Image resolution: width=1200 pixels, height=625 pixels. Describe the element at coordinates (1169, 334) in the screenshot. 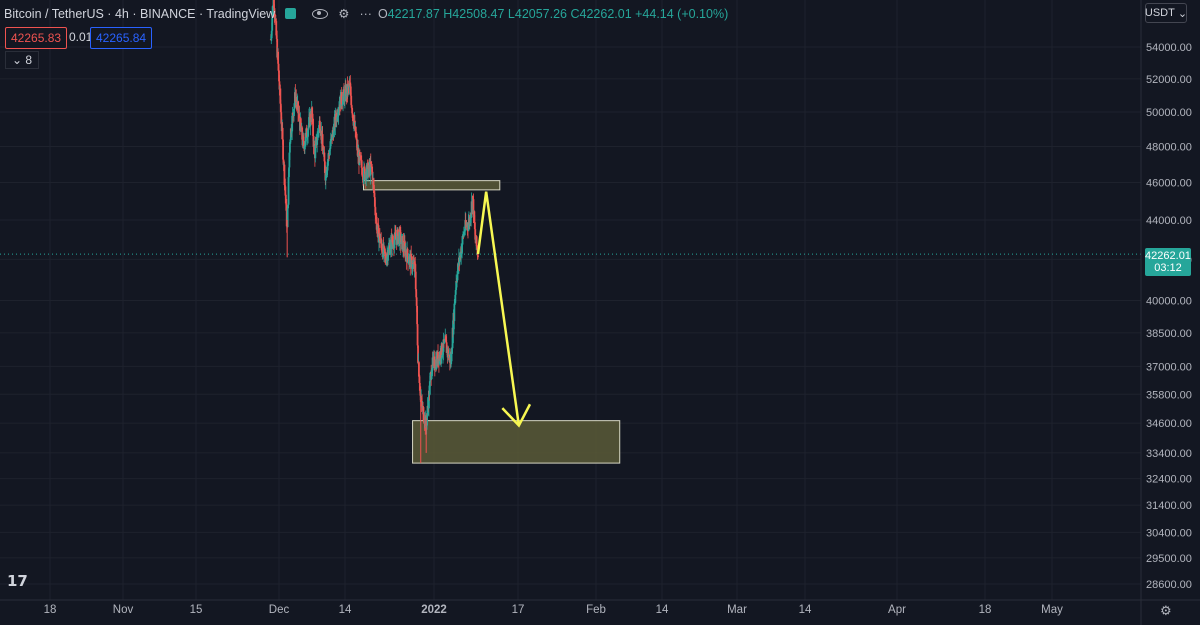

I see `price-tick-label: 38500.00` at that location.